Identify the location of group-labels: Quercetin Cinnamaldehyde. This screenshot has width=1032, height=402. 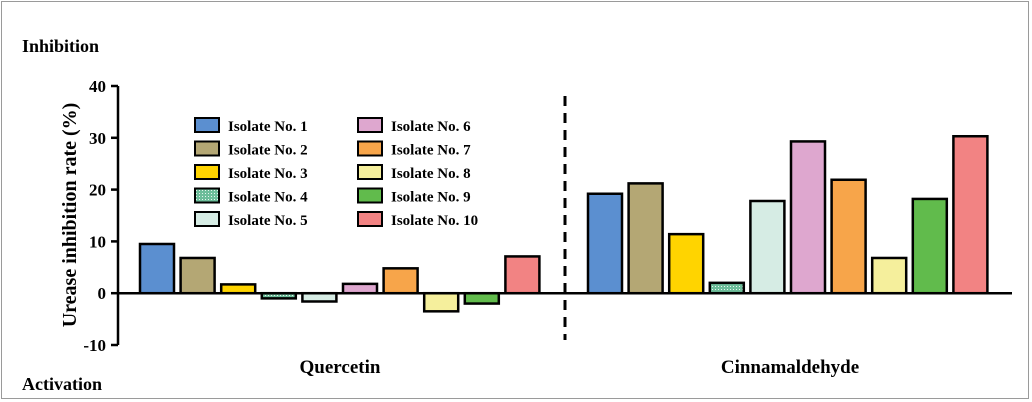
(580, 367).